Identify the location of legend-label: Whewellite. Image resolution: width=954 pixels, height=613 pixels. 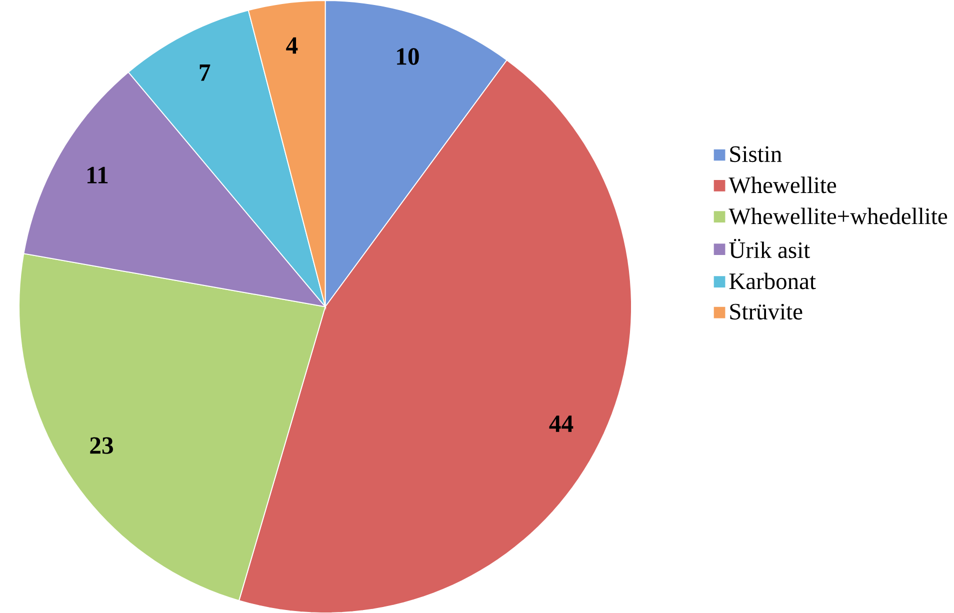
(782, 185).